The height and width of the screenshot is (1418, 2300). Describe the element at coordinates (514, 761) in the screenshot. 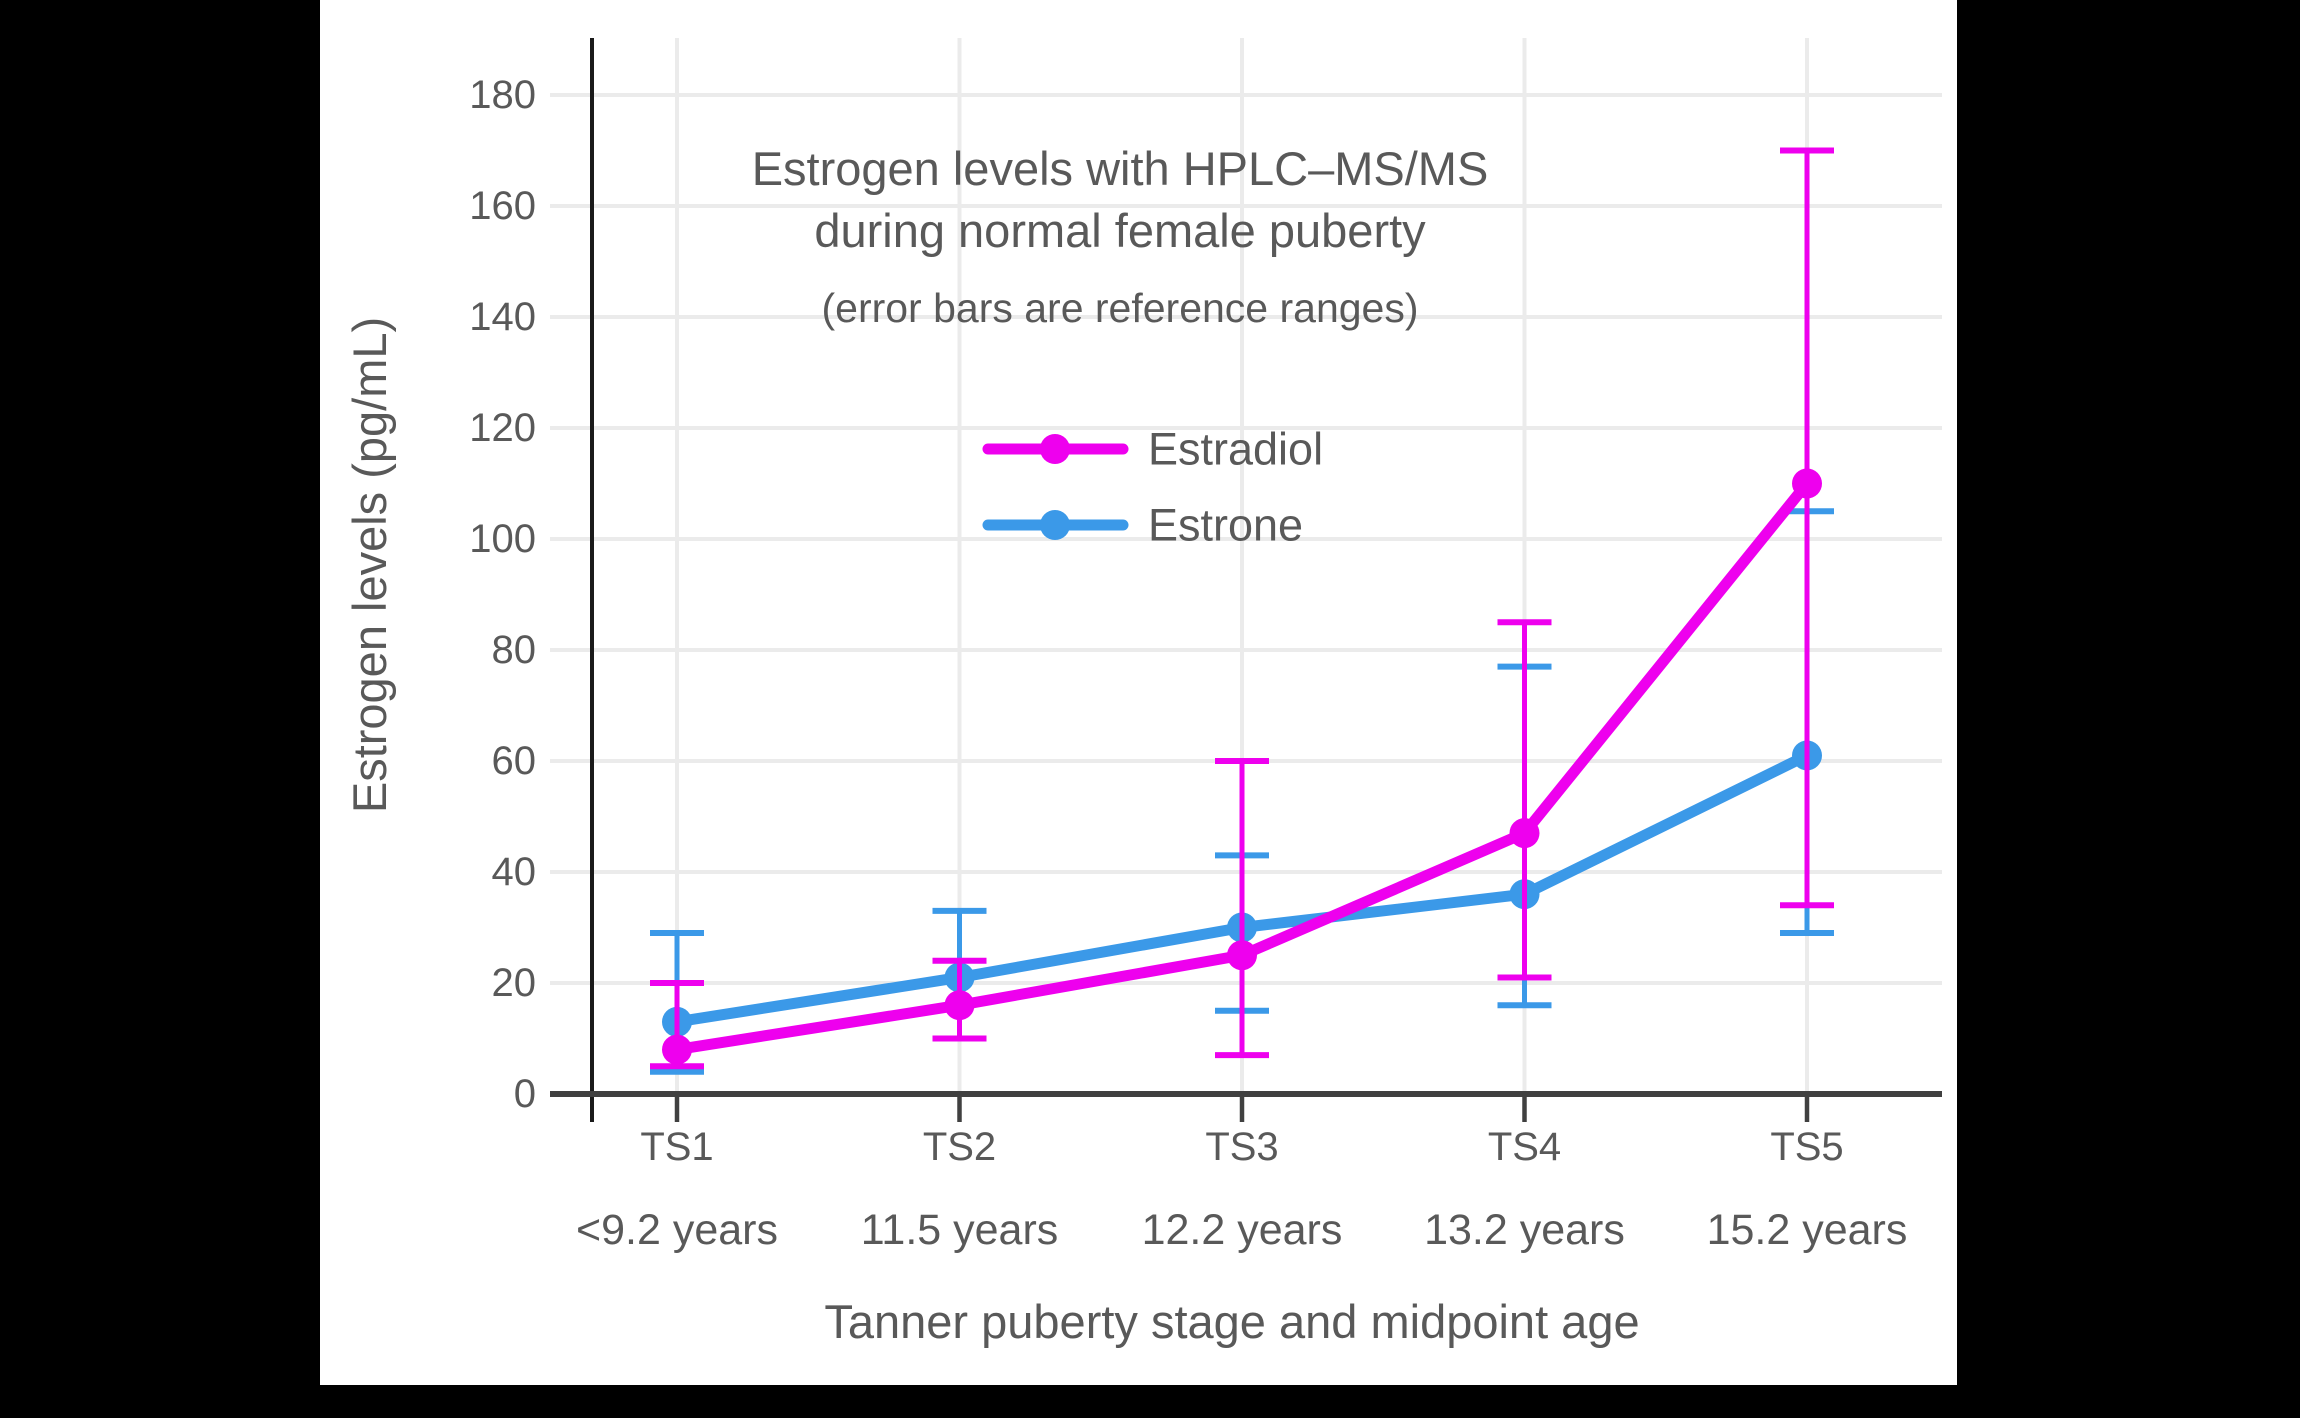

I see `y-tick-label: 60` at that location.